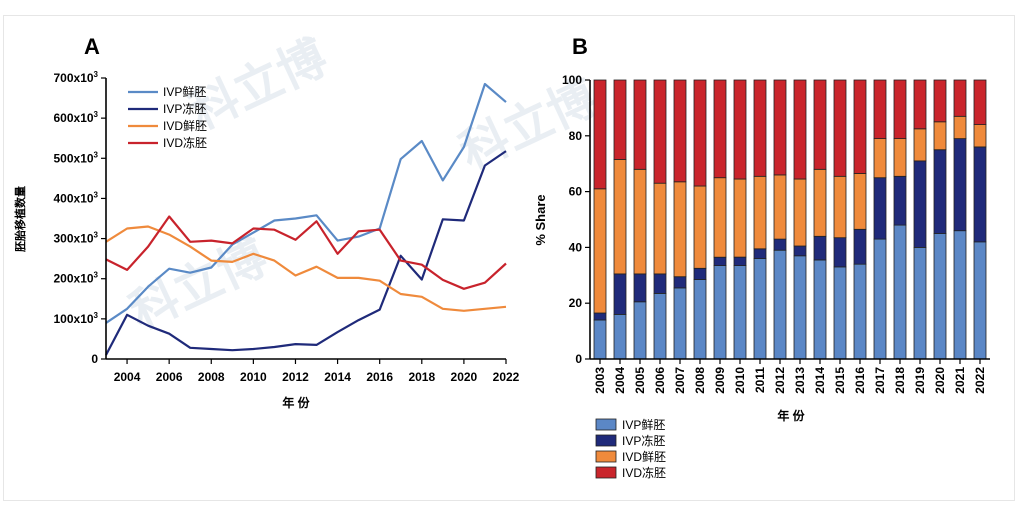 The width and height of the screenshot is (1023, 509). What do you see at coordinates (76, 318) in the screenshot?
I see `panel-a-y-tick-label: 100x103` at bounding box center [76, 318].